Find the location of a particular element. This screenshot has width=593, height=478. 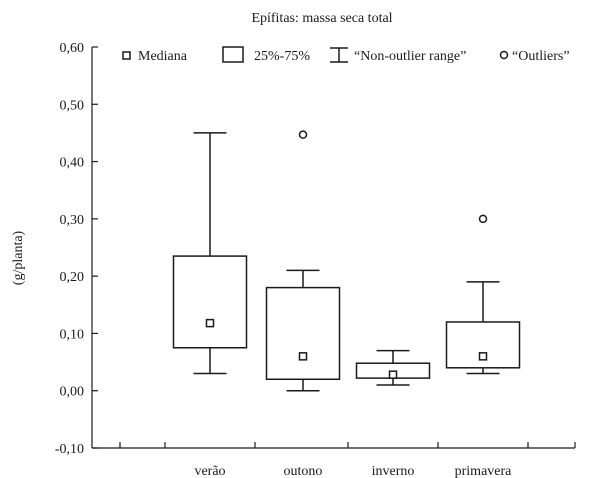

x-tick-label-verão: verão is located at coordinates (209, 471).